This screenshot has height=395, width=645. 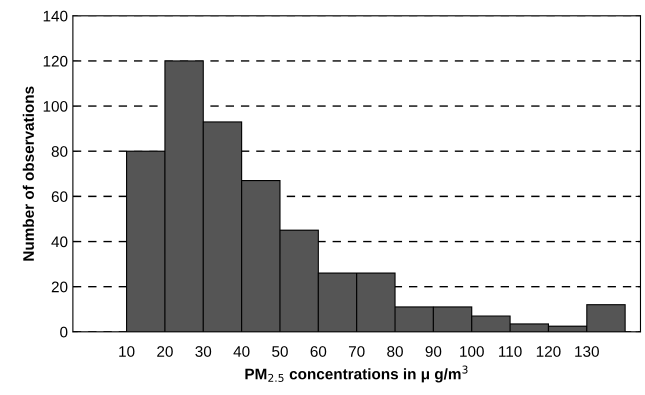 What do you see at coordinates (434, 351) in the screenshot?
I see `x-tick-label: 90` at bounding box center [434, 351].